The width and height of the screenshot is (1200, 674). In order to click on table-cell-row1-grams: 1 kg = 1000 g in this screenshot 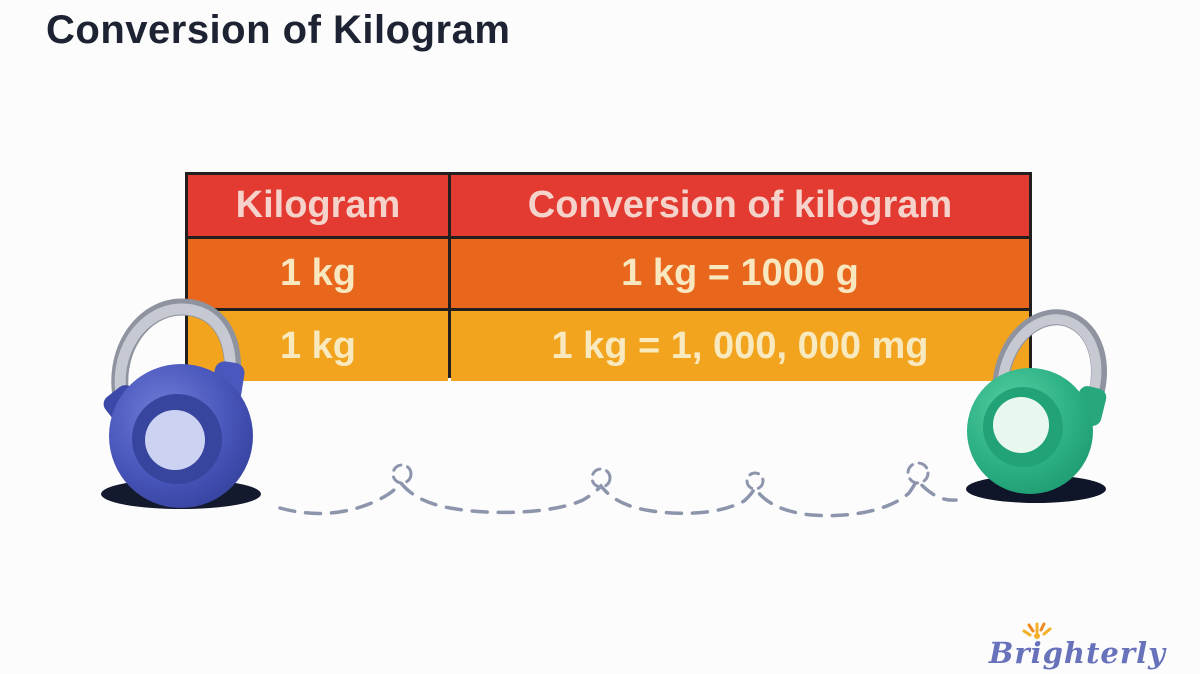, I will do `click(740, 273)`.